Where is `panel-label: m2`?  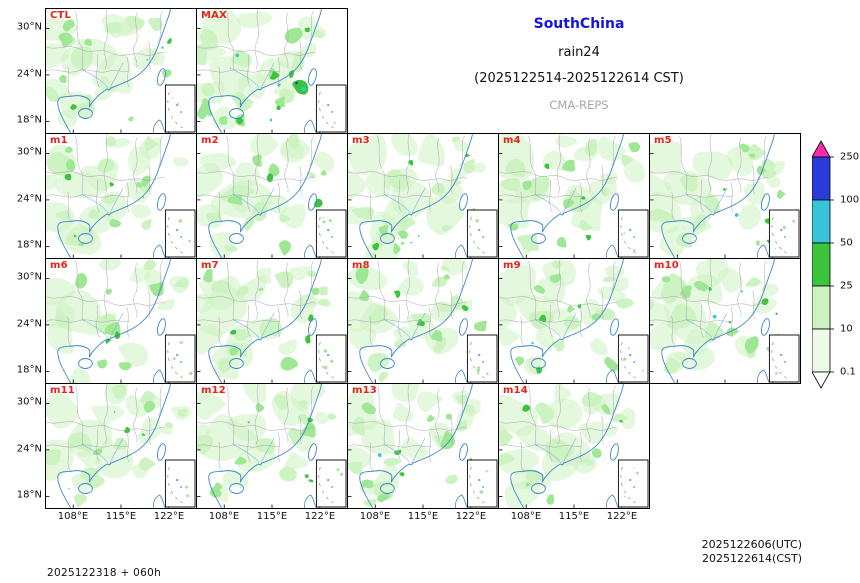
panel-label: m2 is located at coordinates (210, 140).